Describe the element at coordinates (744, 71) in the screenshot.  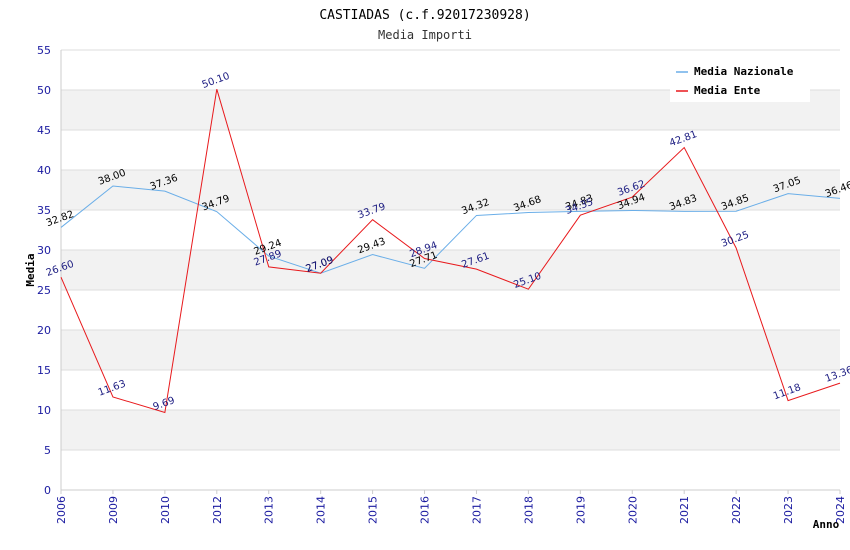
I see `legend-label-media-nazionale: Media Nazionale` at that location.